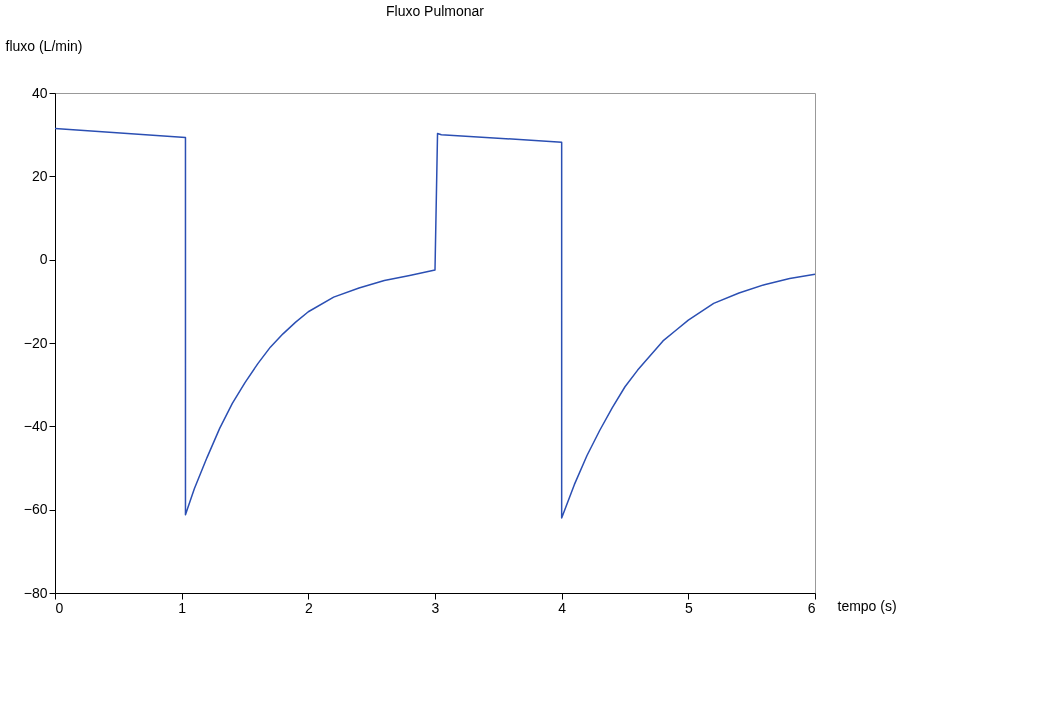 This screenshot has height=709, width=1045. Describe the element at coordinates (867, 605) in the screenshot. I see `x-axis-title: tempo (s)` at that location.